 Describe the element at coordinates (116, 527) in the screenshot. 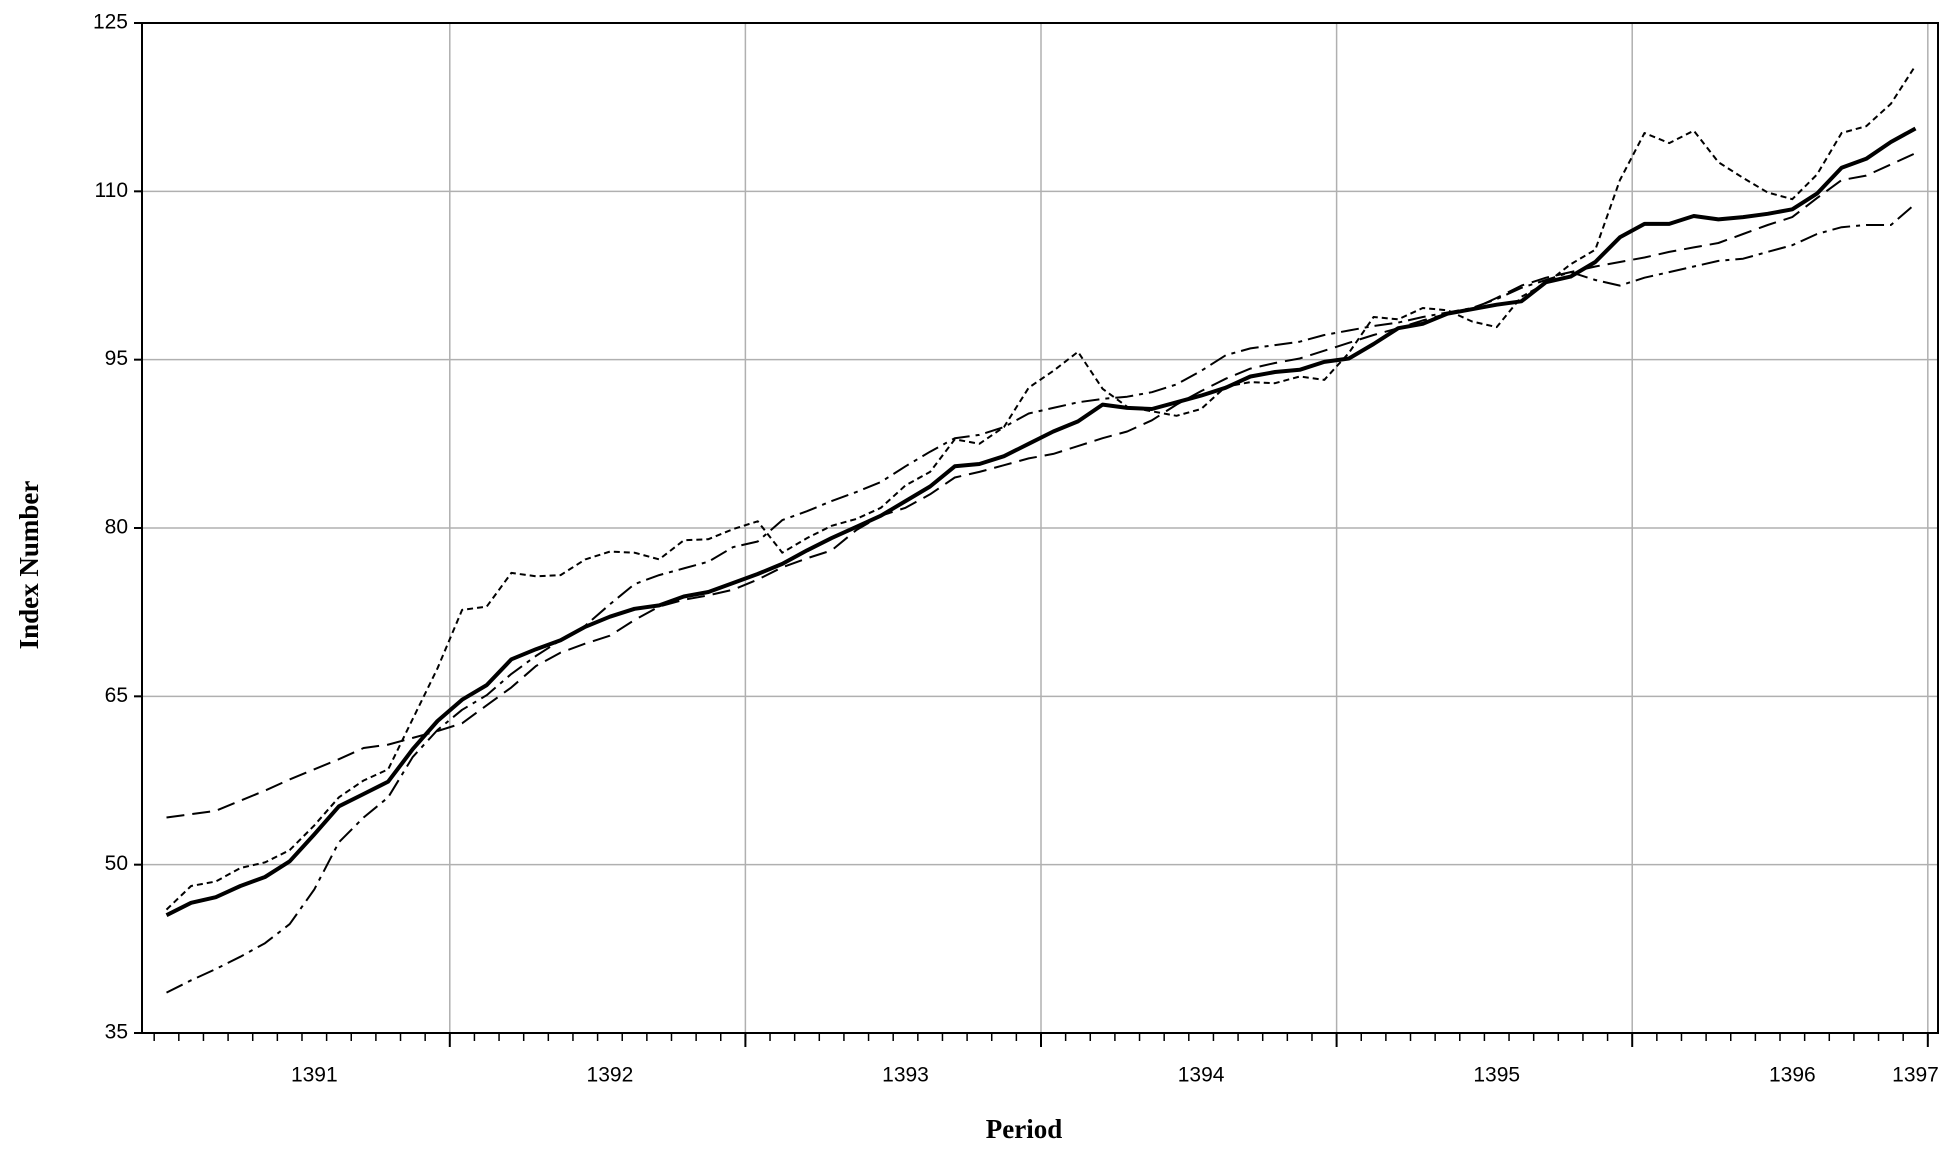

I see `y-tick-label: 80` at that location.